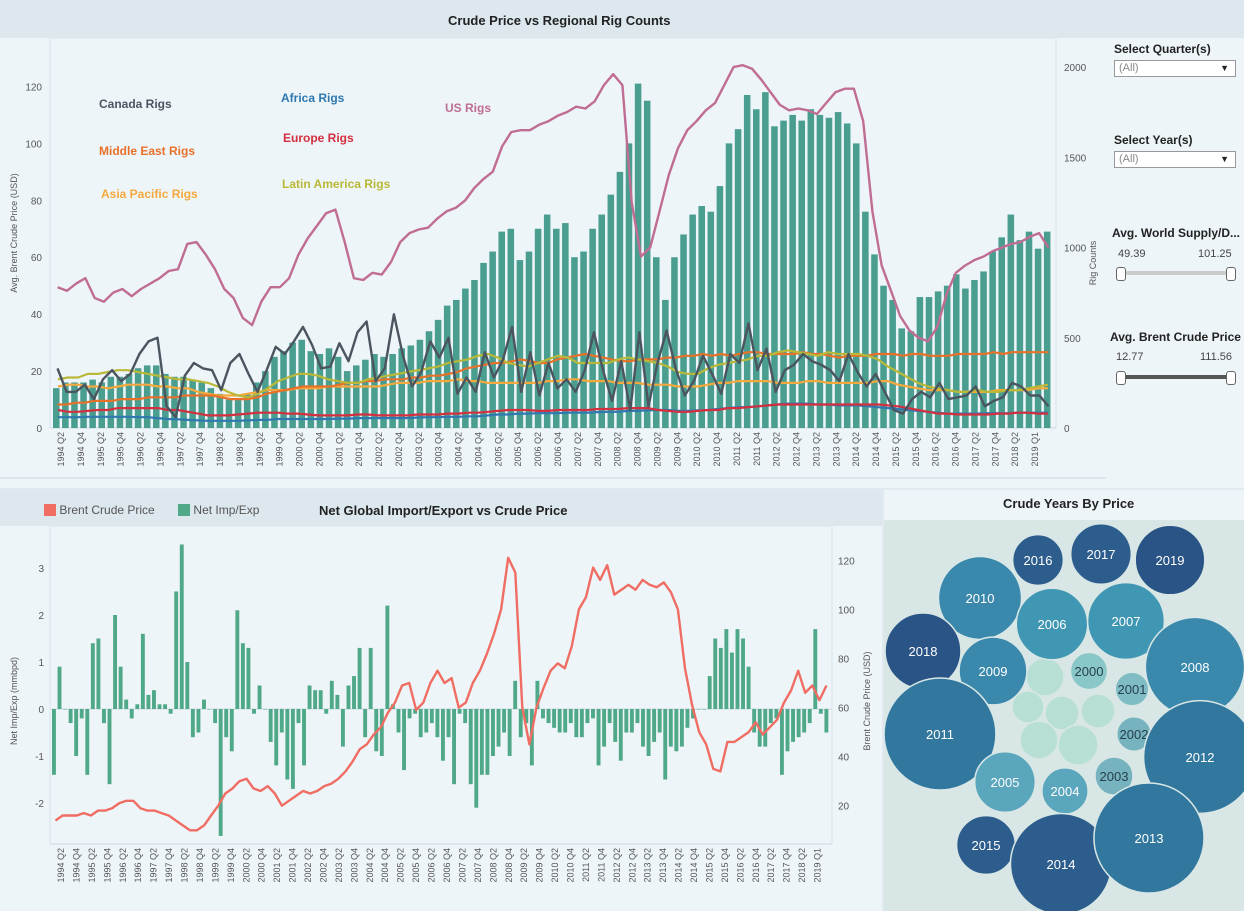 This screenshot has height=911, width=1244. Describe the element at coordinates (432, 865) in the screenshot. I see `x-tick-label: 2006 Q2` at that location.